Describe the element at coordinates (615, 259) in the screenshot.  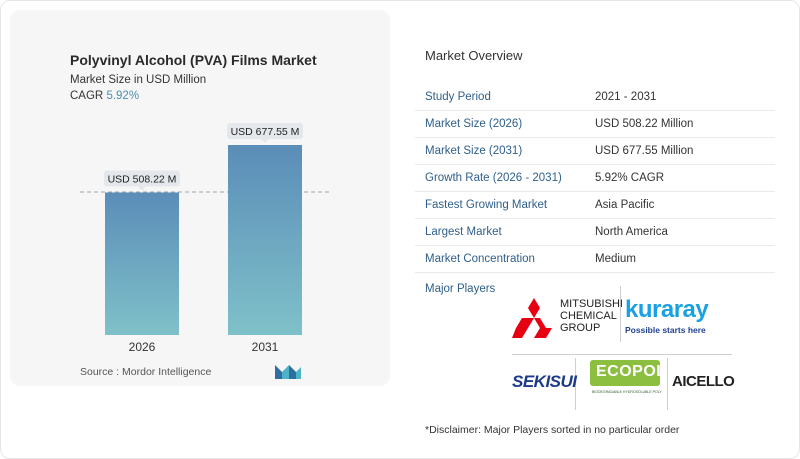
I see `row-value: Medium` at that location.